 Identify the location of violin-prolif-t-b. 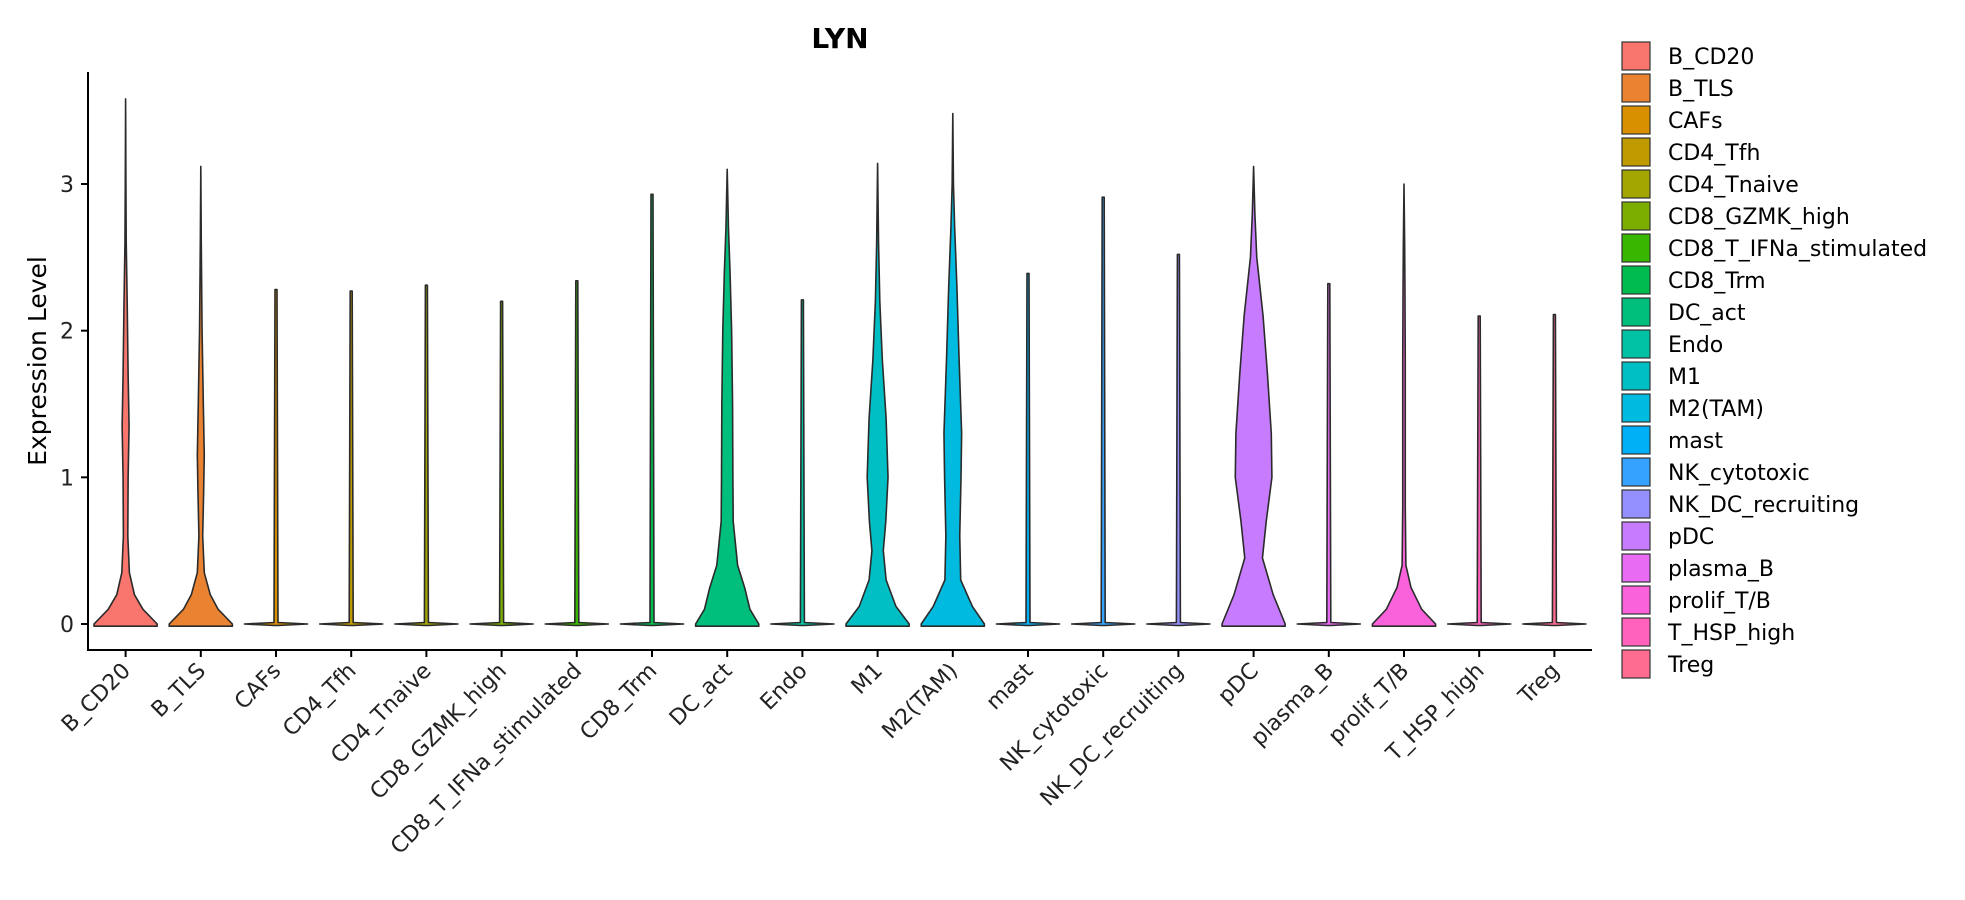
(1404, 405).